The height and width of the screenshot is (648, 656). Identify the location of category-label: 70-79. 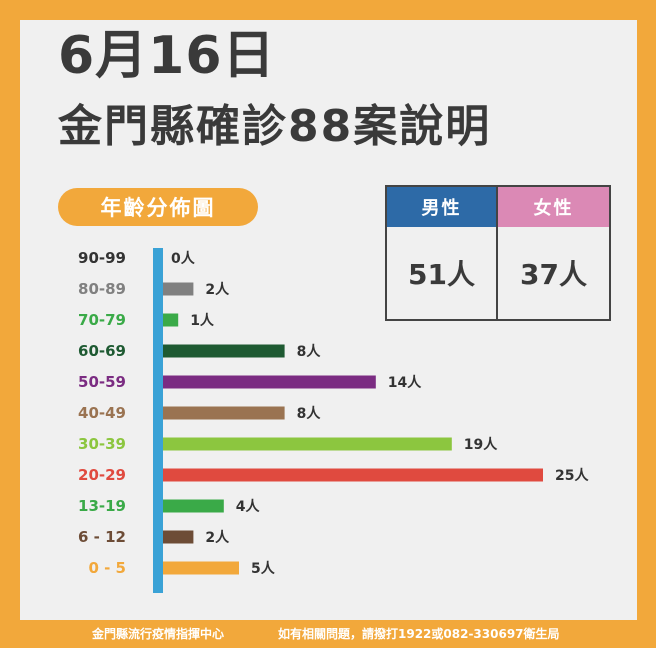
(102, 320).